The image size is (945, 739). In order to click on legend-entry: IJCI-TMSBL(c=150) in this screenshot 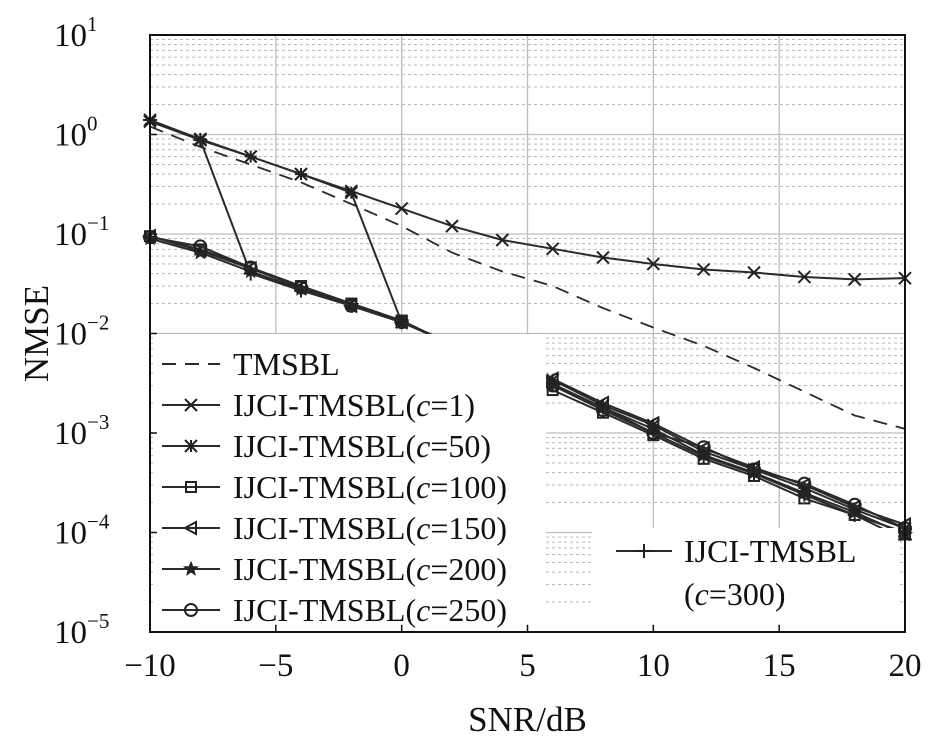, I will do `click(334, 528)`.